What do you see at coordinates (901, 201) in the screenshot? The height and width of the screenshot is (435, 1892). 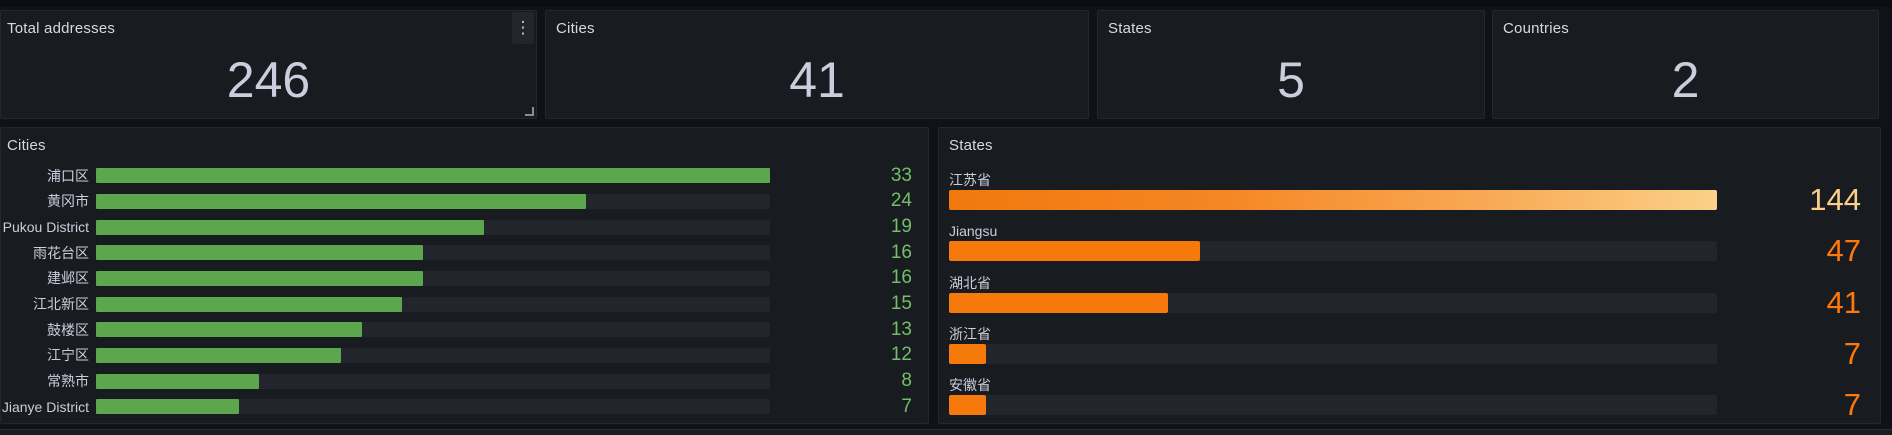 I see `cities-row-value: 24` at bounding box center [901, 201].